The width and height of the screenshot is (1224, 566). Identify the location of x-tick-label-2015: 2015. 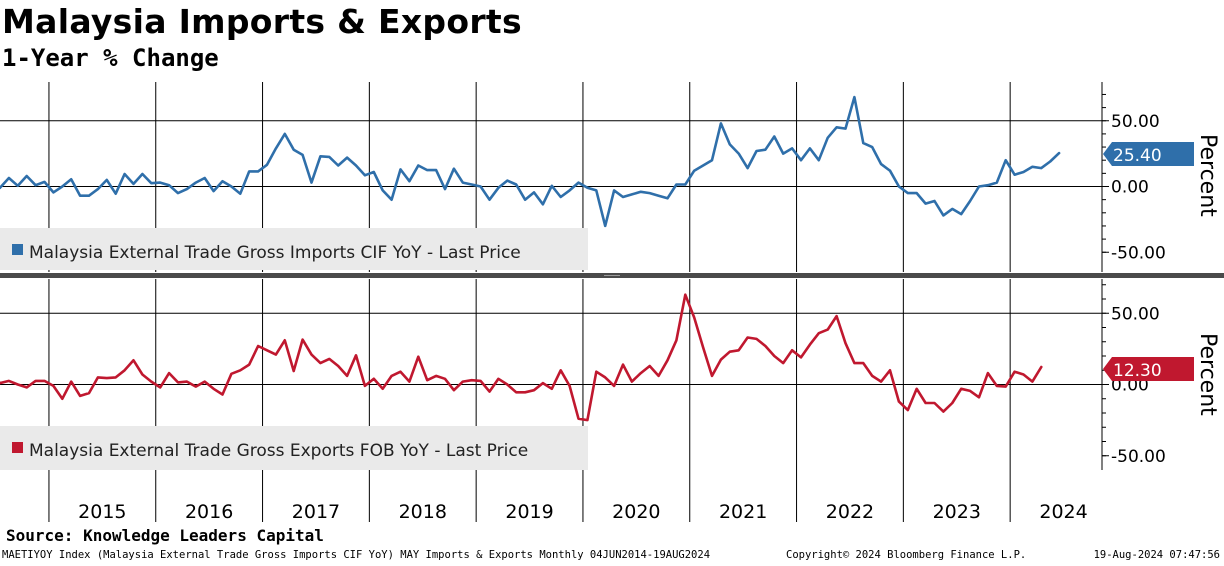
(102, 512).